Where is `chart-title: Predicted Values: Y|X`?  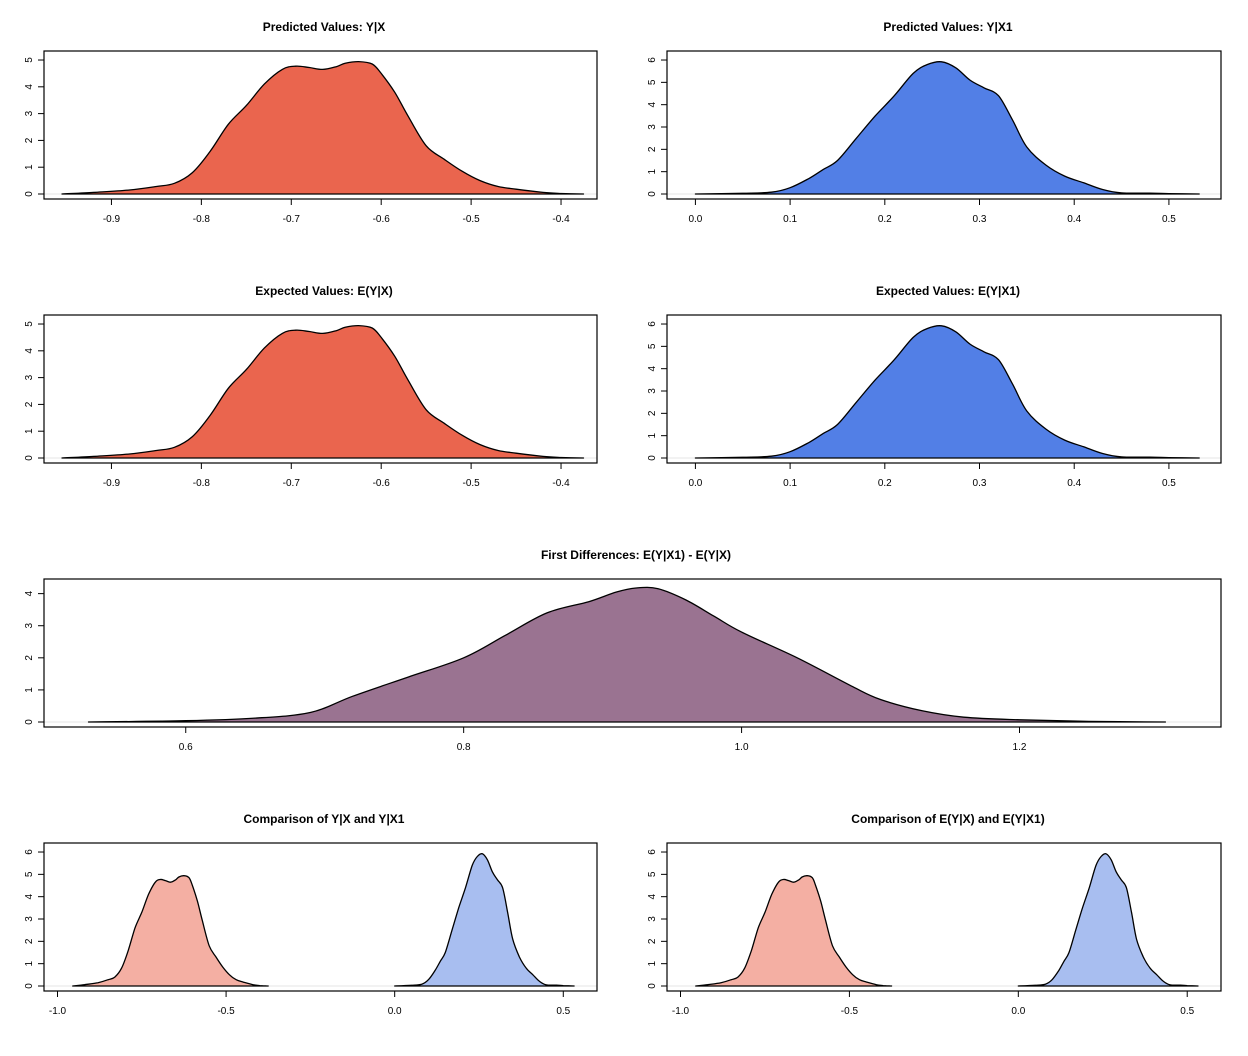
chart-title: Predicted Values: Y|X is located at coordinates (324, 27).